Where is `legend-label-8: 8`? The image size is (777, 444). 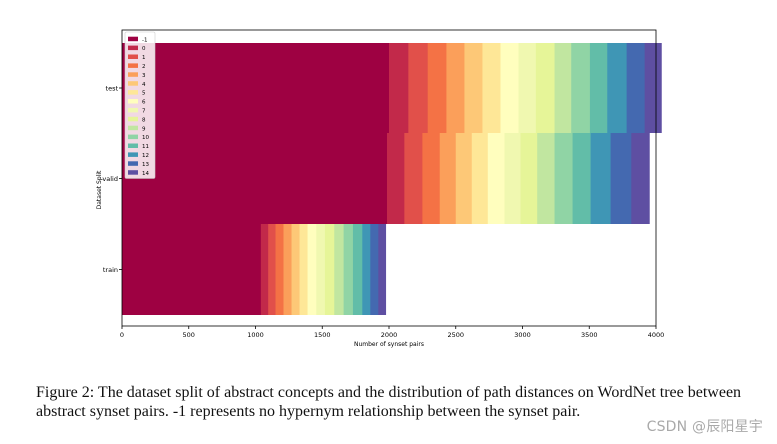 legend-label-8: 8 is located at coordinates (144, 120).